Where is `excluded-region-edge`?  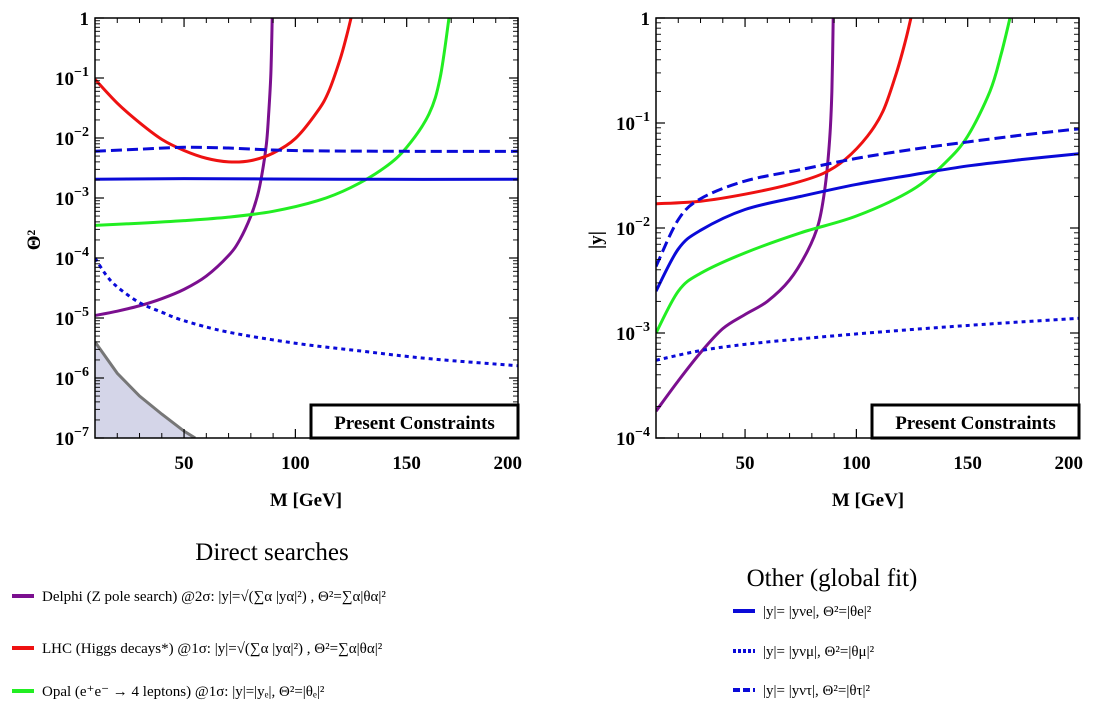 excluded-region-edge is located at coordinates (145, 389).